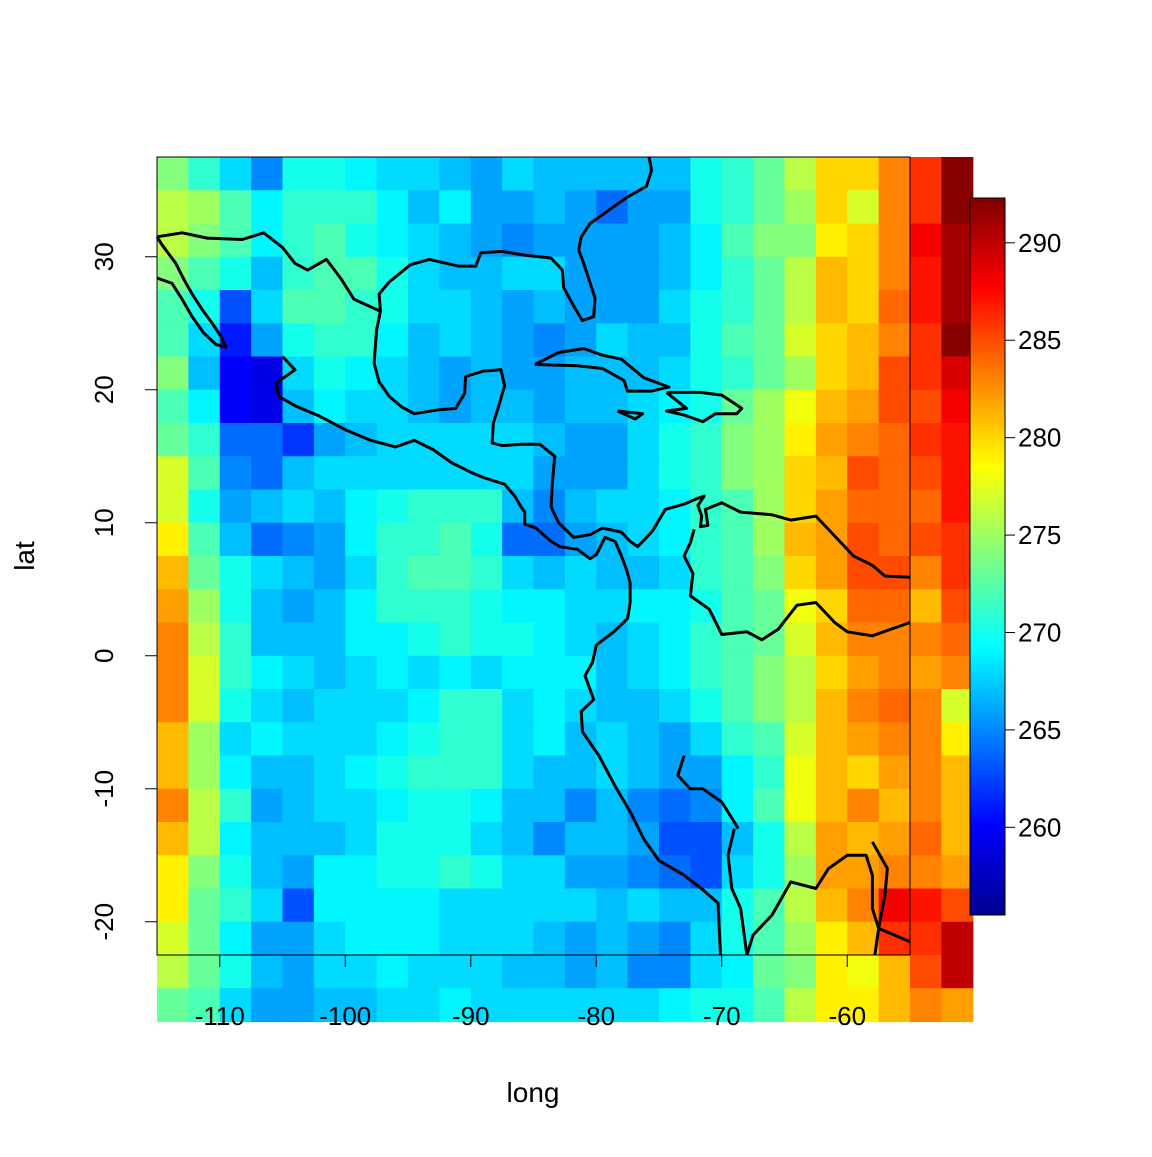 This screenshot has width=1152, height=1157. I want to click on x-tick-label: -70, so click(722, 1016).